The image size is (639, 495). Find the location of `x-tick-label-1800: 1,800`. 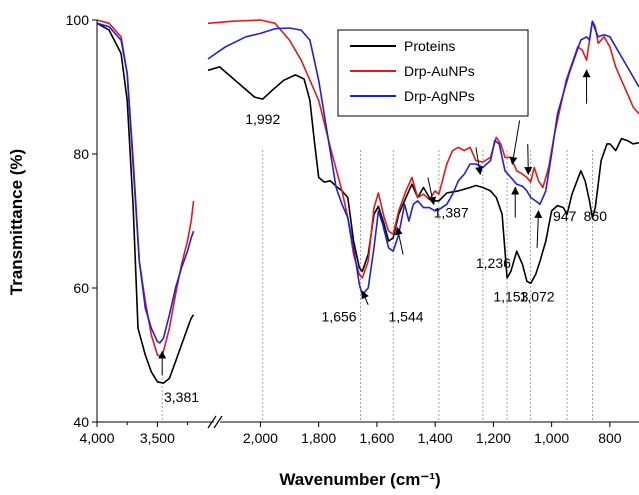

x-tick-label-1800: 1,800 is located at coordinates (318, 438).